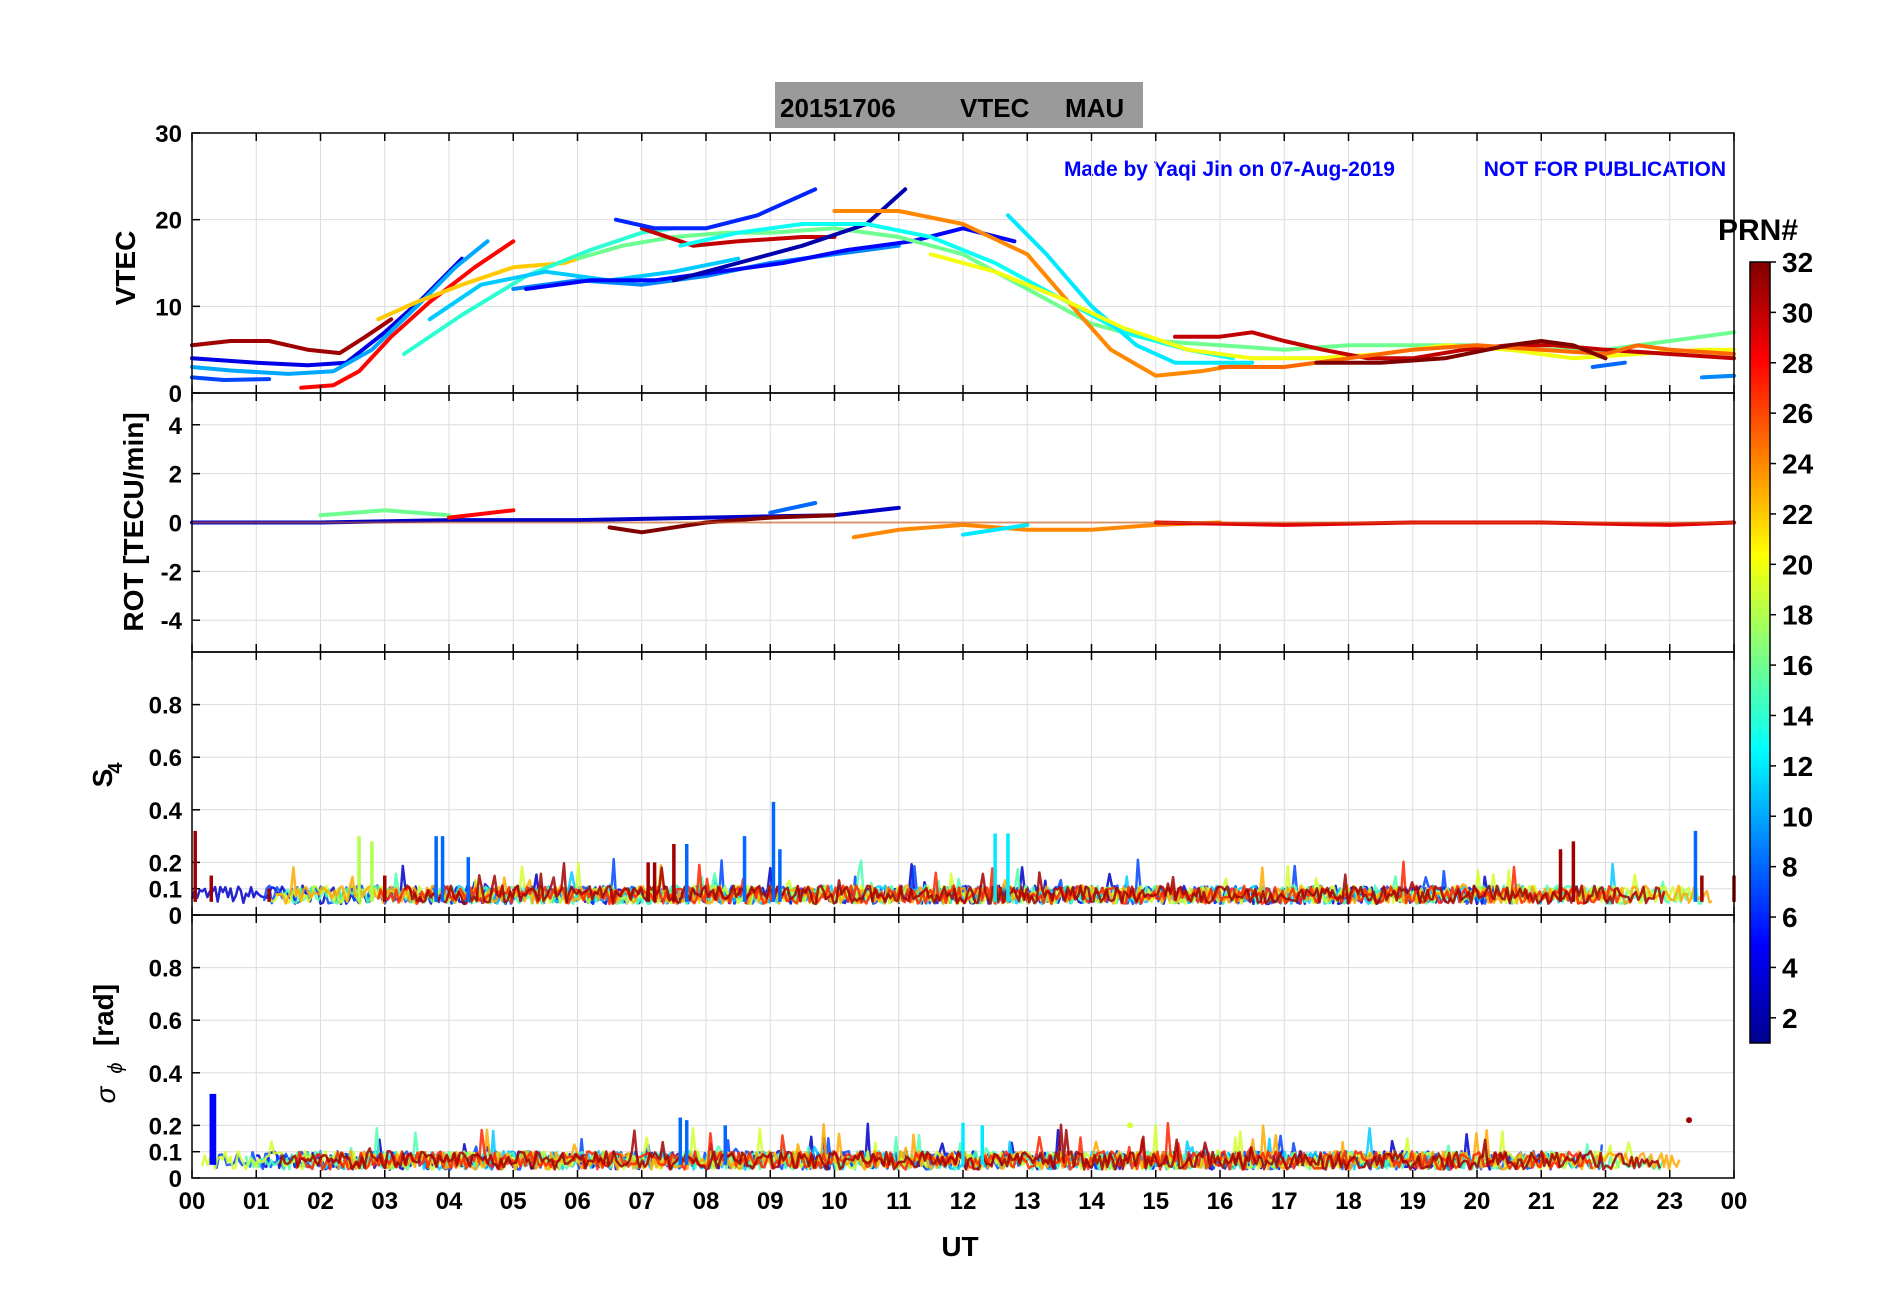  Describe the element at coordinates (384, 1201) in the screenshot. I see `x-tick-label: 03` at that location.